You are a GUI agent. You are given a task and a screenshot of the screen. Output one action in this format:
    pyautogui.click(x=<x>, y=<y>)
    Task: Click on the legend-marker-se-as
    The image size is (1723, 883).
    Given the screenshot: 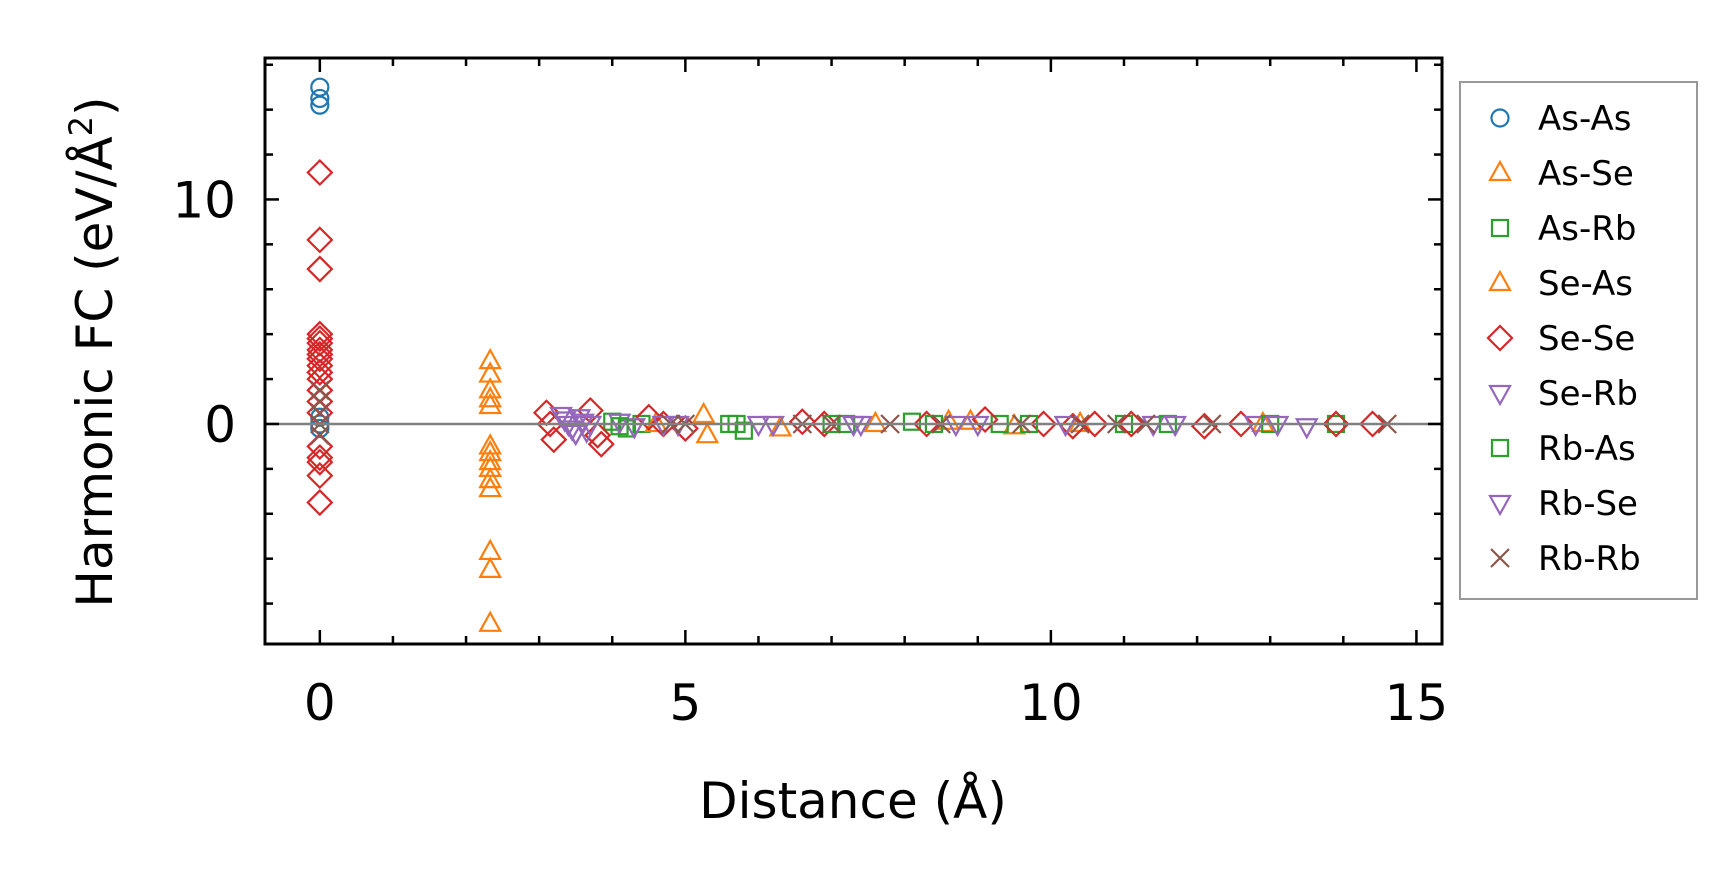 What is the action you would take?
    pyautogui.click(x=1500, y=280)
    